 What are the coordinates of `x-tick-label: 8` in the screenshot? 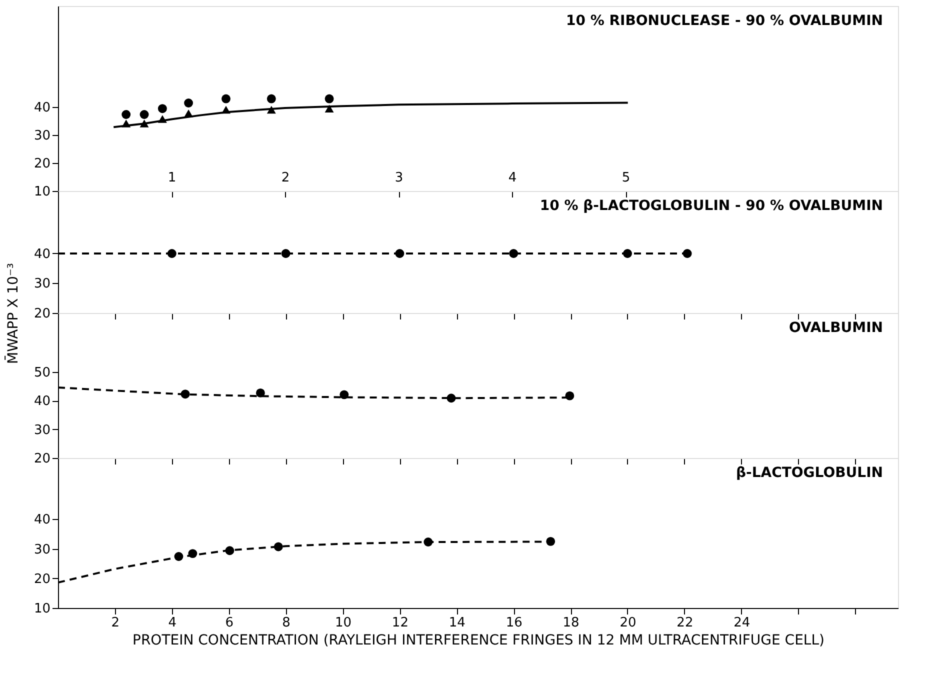 It's located at (286, 623).